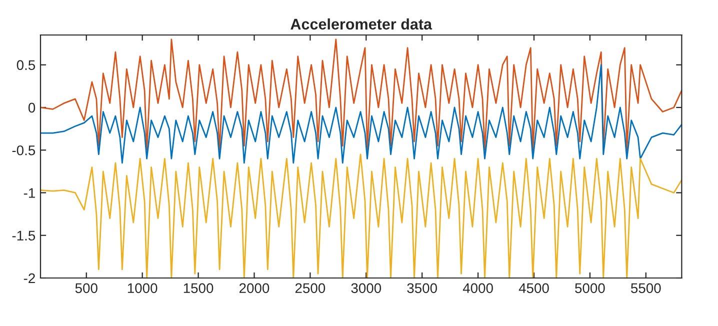  I want to click on x-tick-label: 2500, so click(310, 288).